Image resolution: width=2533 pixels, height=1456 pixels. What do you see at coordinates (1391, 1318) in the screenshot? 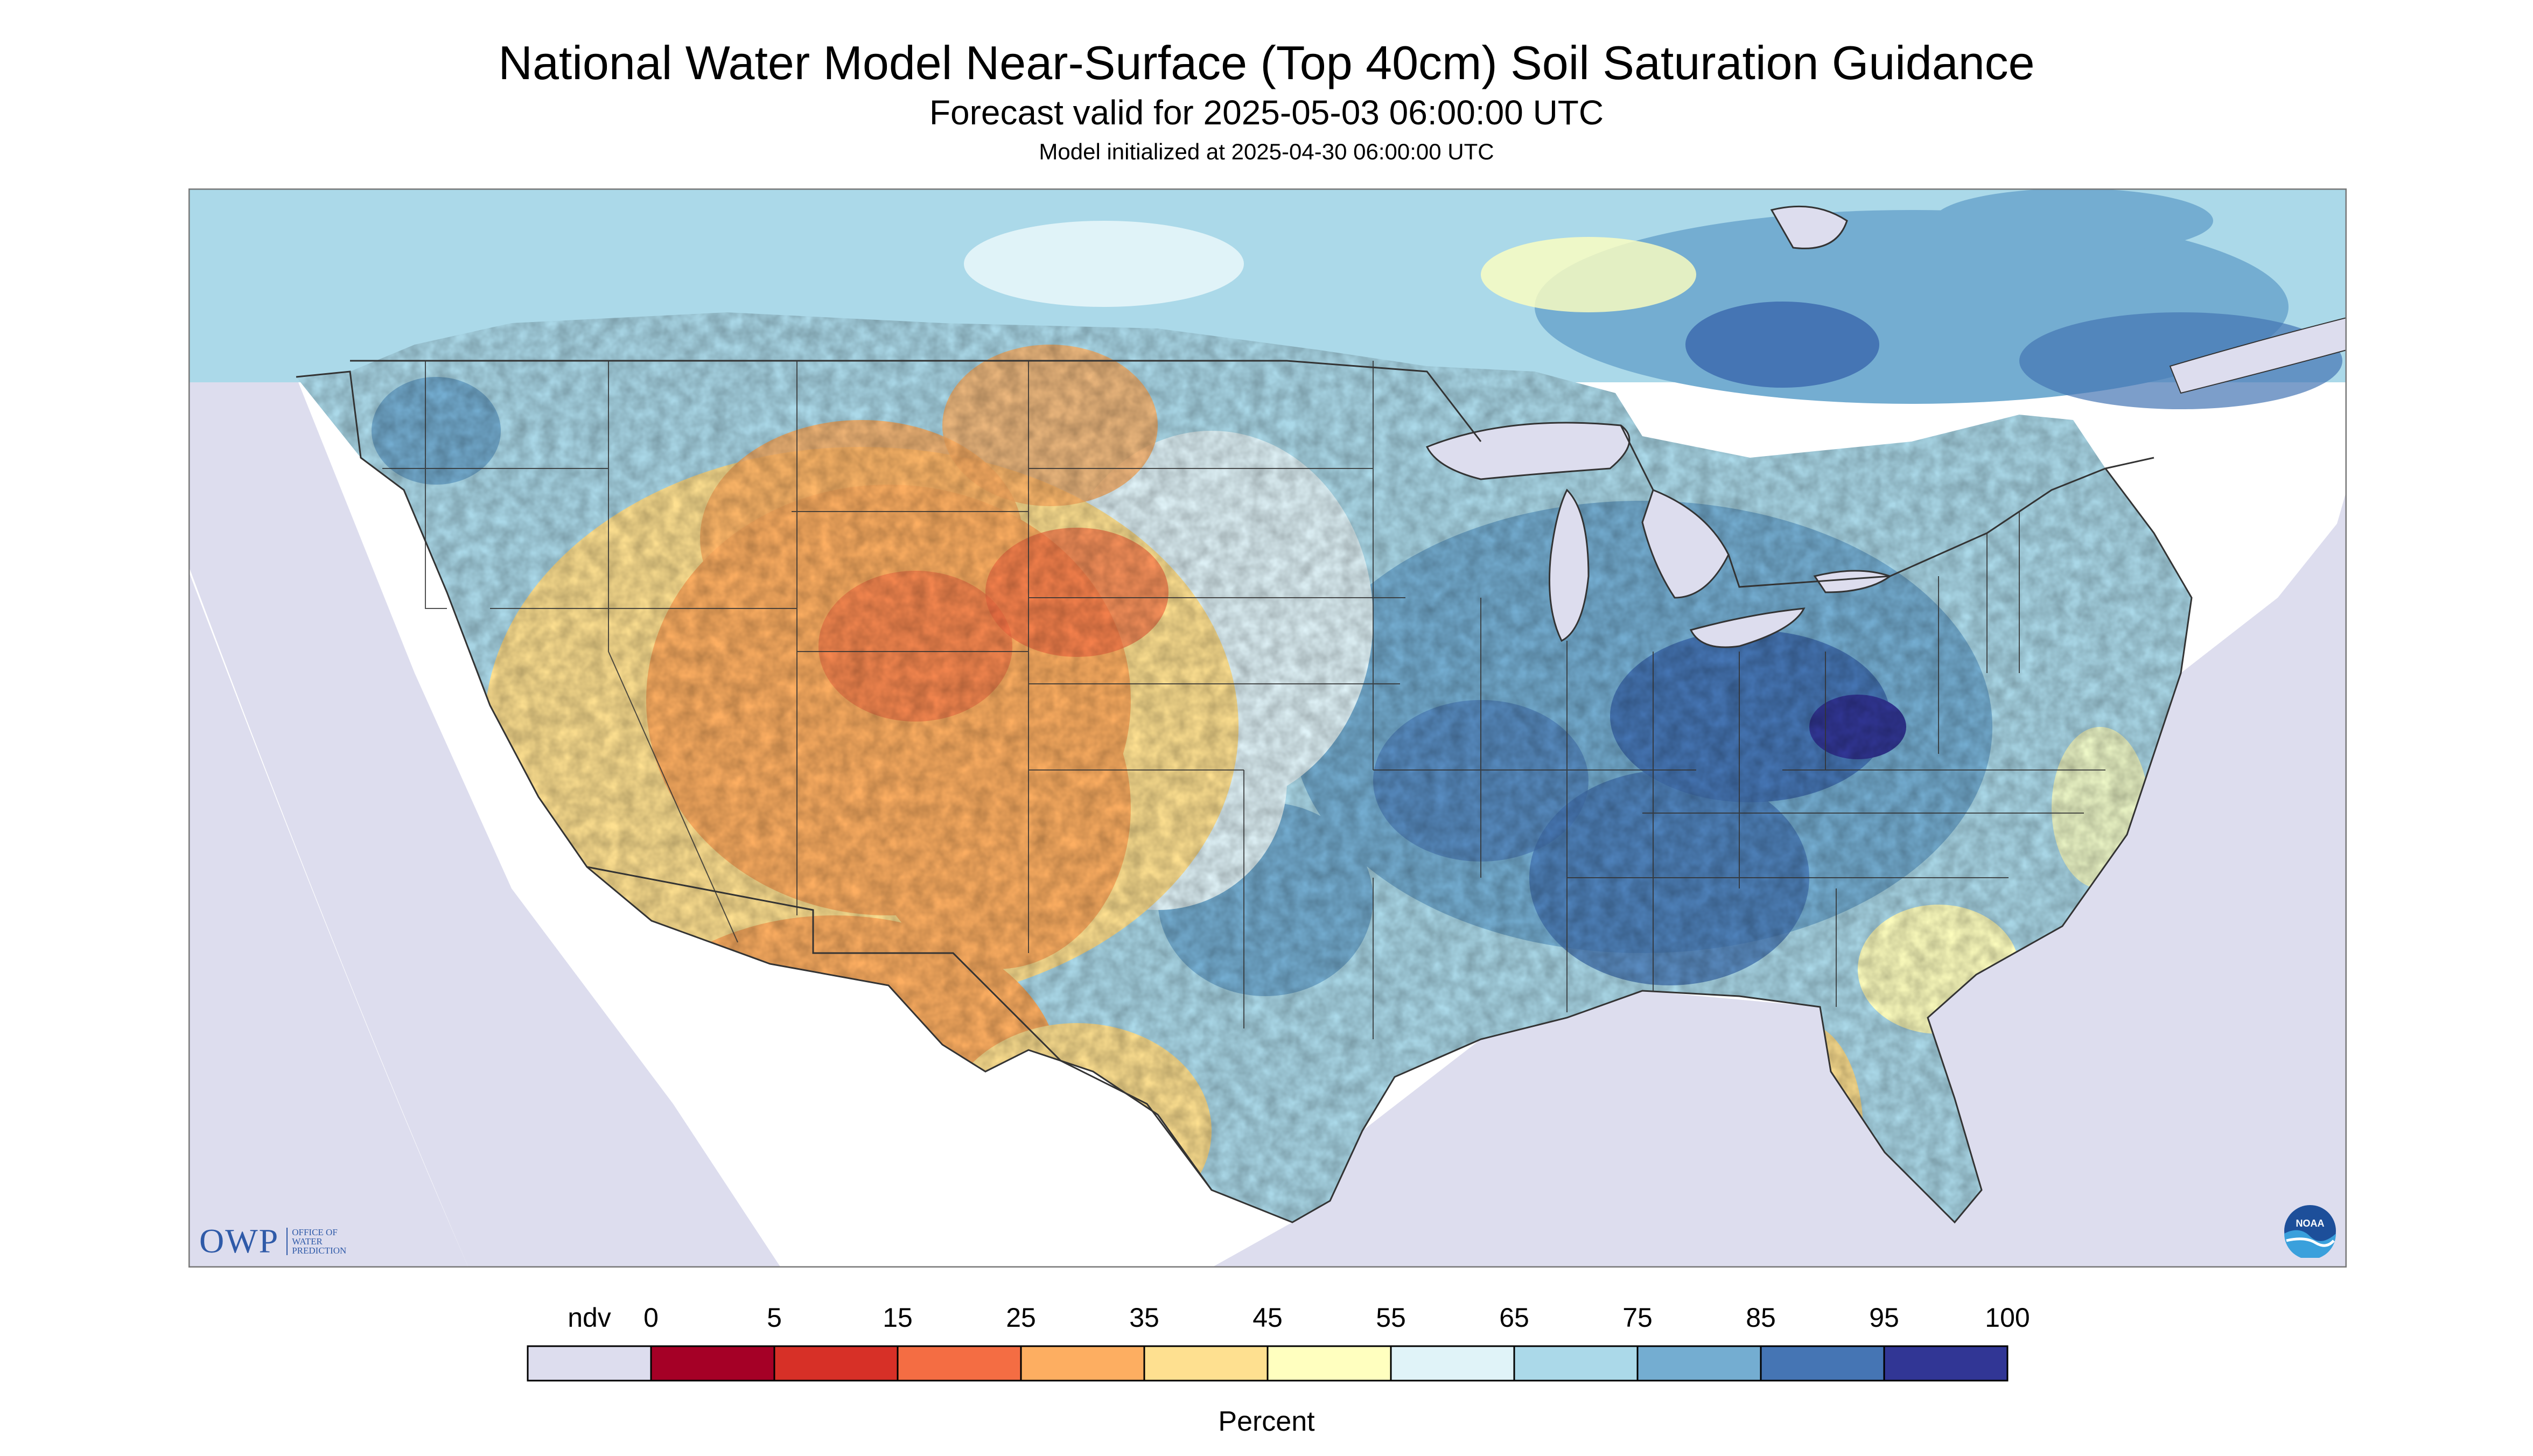
I see `legend-tick-label: 55` at bounding box center [1391, 1318].